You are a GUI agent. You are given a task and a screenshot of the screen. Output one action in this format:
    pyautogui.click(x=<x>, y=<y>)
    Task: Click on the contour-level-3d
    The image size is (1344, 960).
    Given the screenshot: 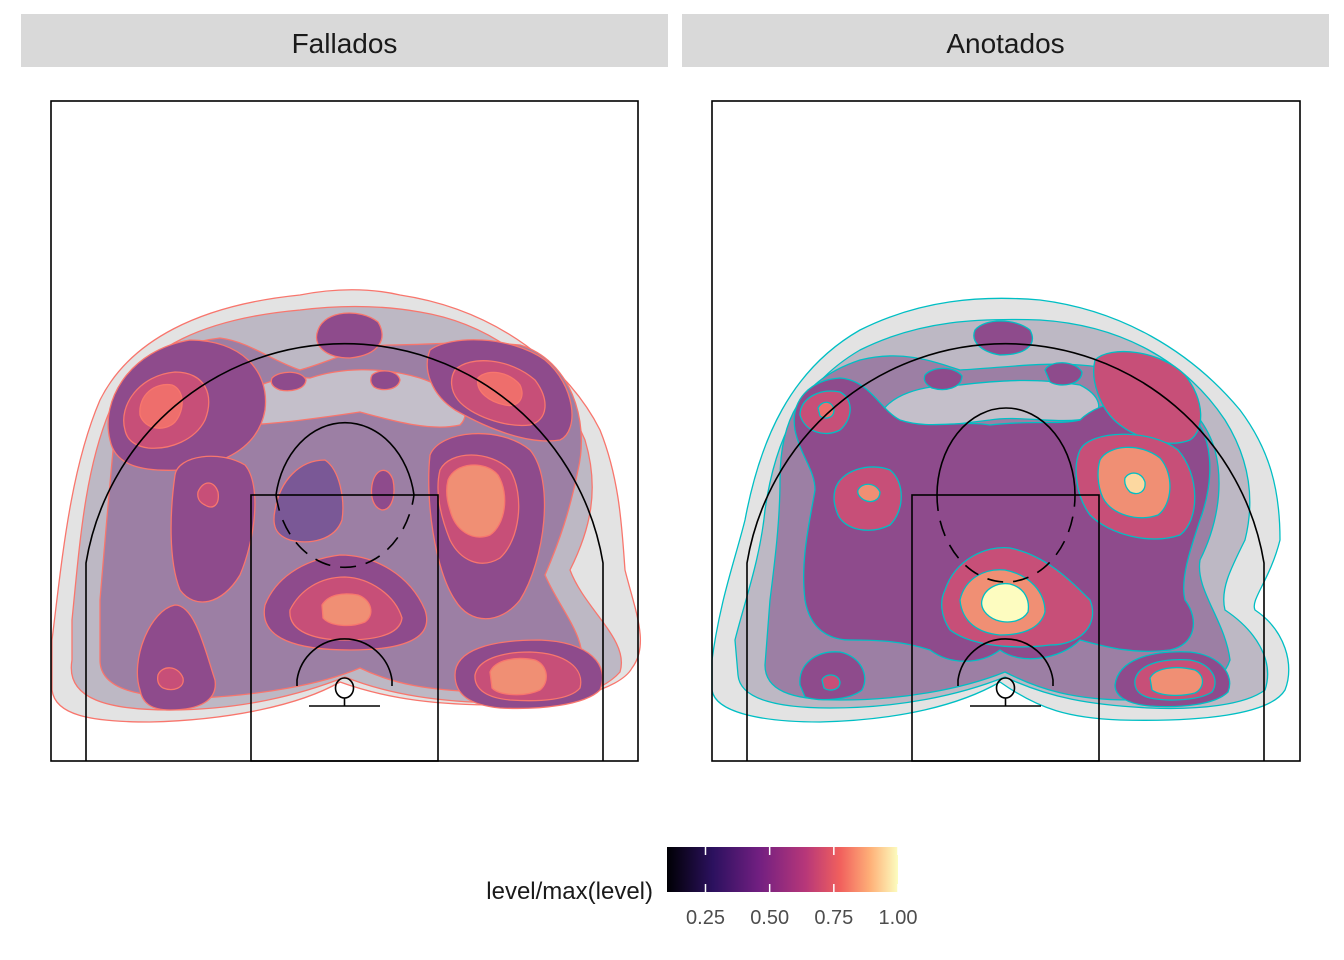 What is the action you would take?
    pyautogui.click(x=382, y=490)
    